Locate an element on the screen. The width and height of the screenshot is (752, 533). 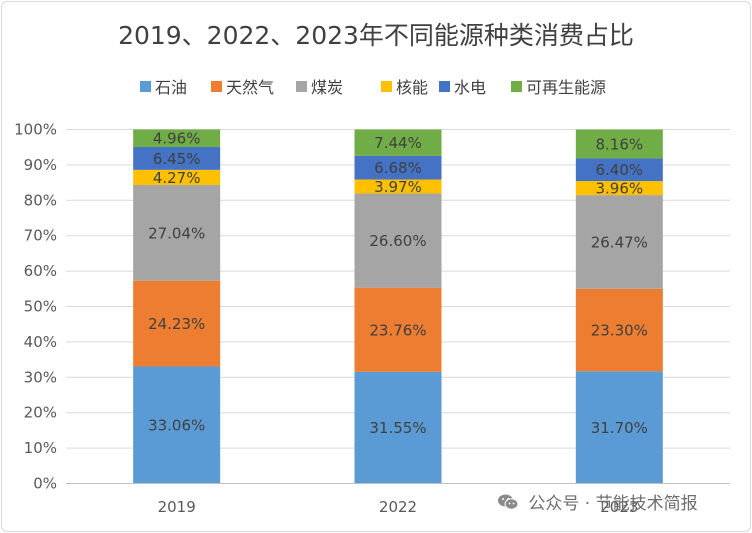
legend-item: 石油 is located at coordinates (163, 88).